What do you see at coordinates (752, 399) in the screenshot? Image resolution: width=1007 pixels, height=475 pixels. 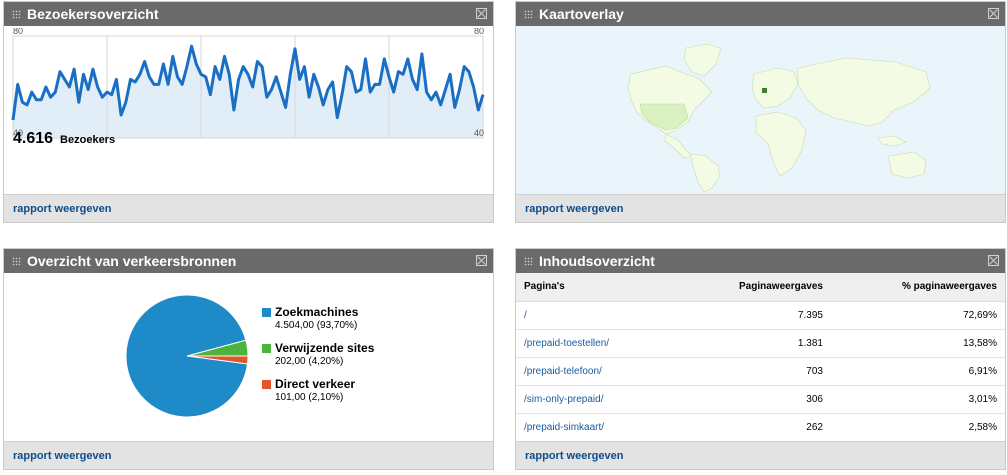 I see `pageviews-cell: 306` at bounding box center [752, 399].